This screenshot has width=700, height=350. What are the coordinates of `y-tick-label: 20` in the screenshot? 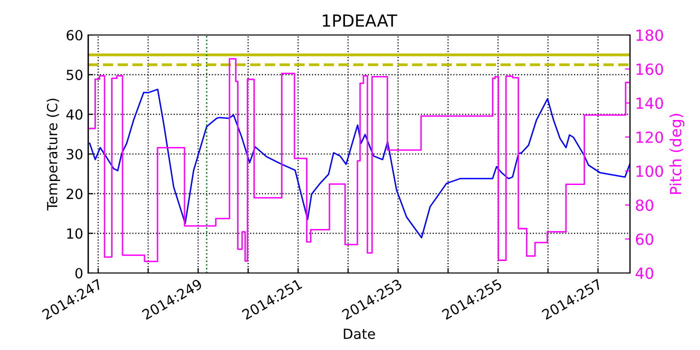 It's located at (74, 194).